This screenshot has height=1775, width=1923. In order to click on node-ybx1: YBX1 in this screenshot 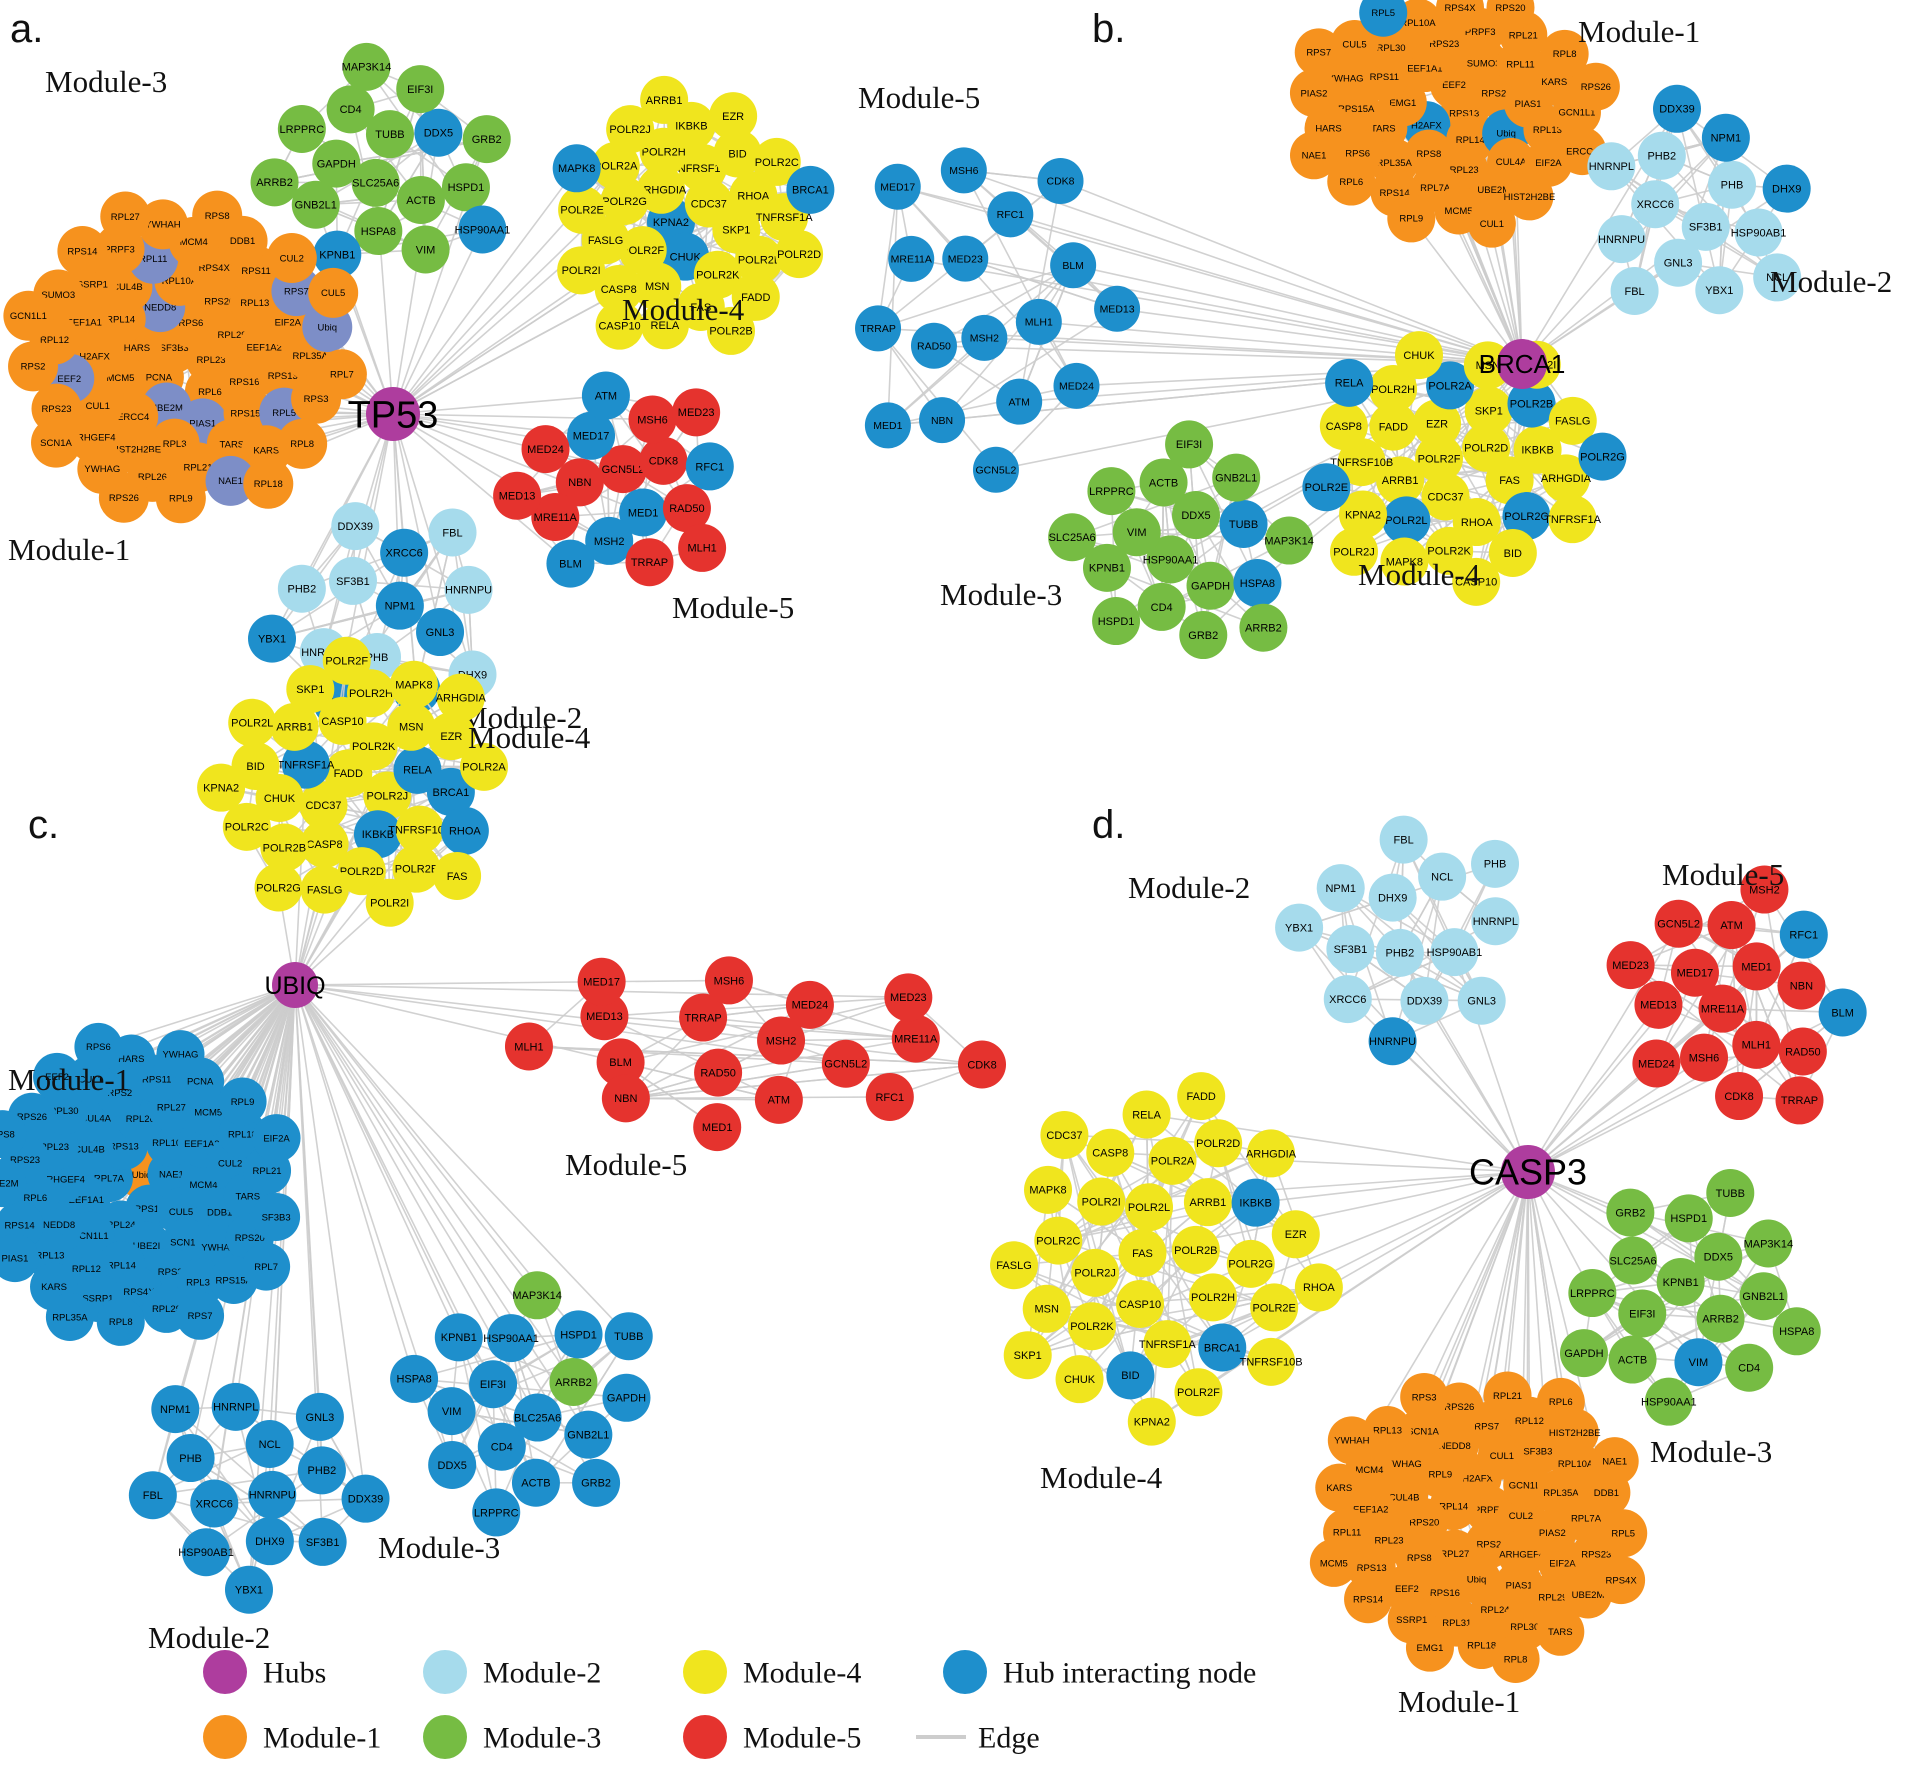, I will do `click(1299, 927)`.